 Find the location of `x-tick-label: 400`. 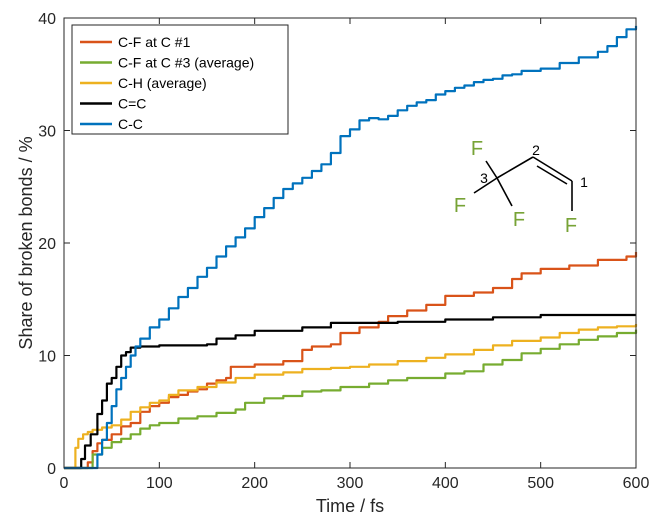

x-tick-label: 400 is located at coordinates (445, 483).